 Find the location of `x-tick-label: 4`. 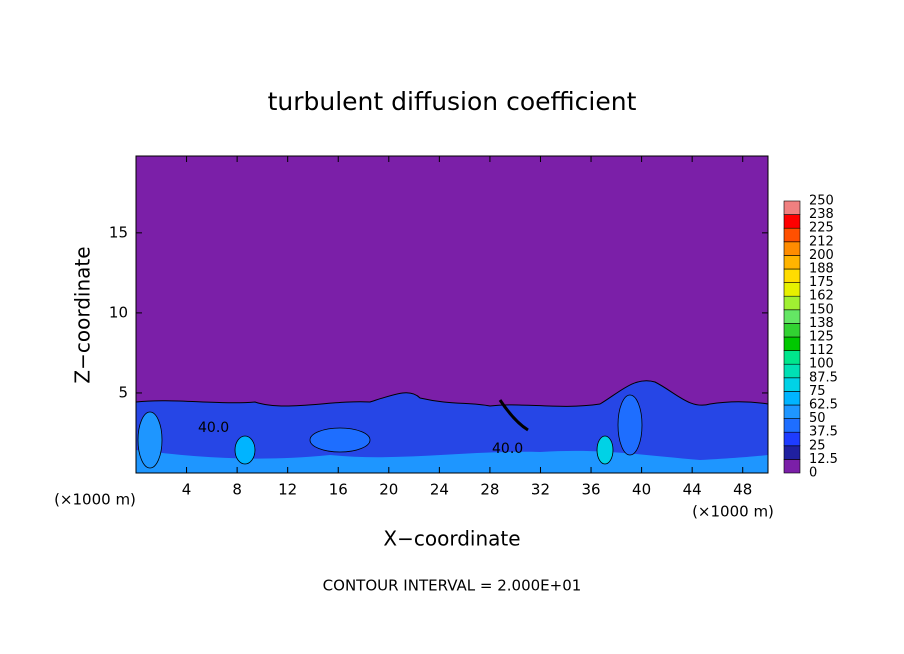

x-tick-label: 4 is located at coordinates (187, 490).